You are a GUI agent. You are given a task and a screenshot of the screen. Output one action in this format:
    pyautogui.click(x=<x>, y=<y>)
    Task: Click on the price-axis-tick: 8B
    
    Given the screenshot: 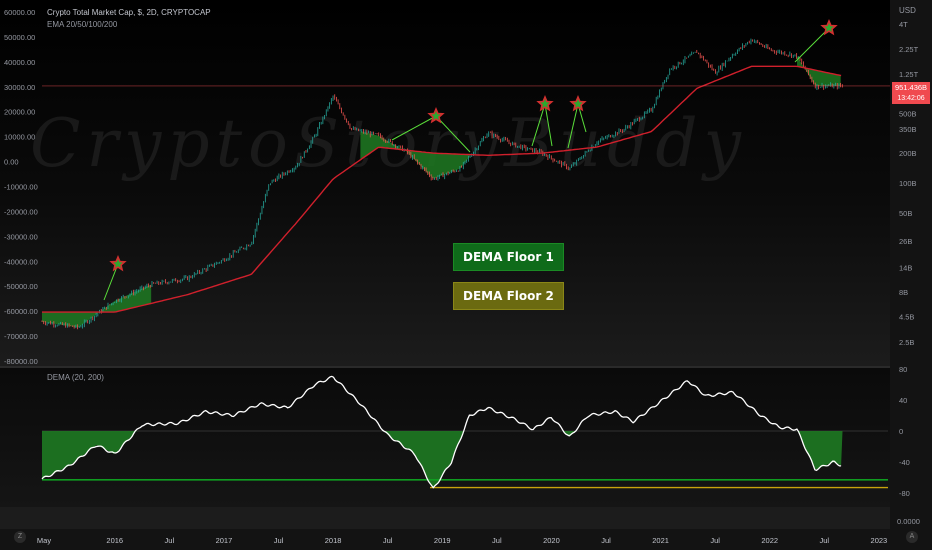 What is the action you would take?
    pyautogui.click(x=903, y=292)
    